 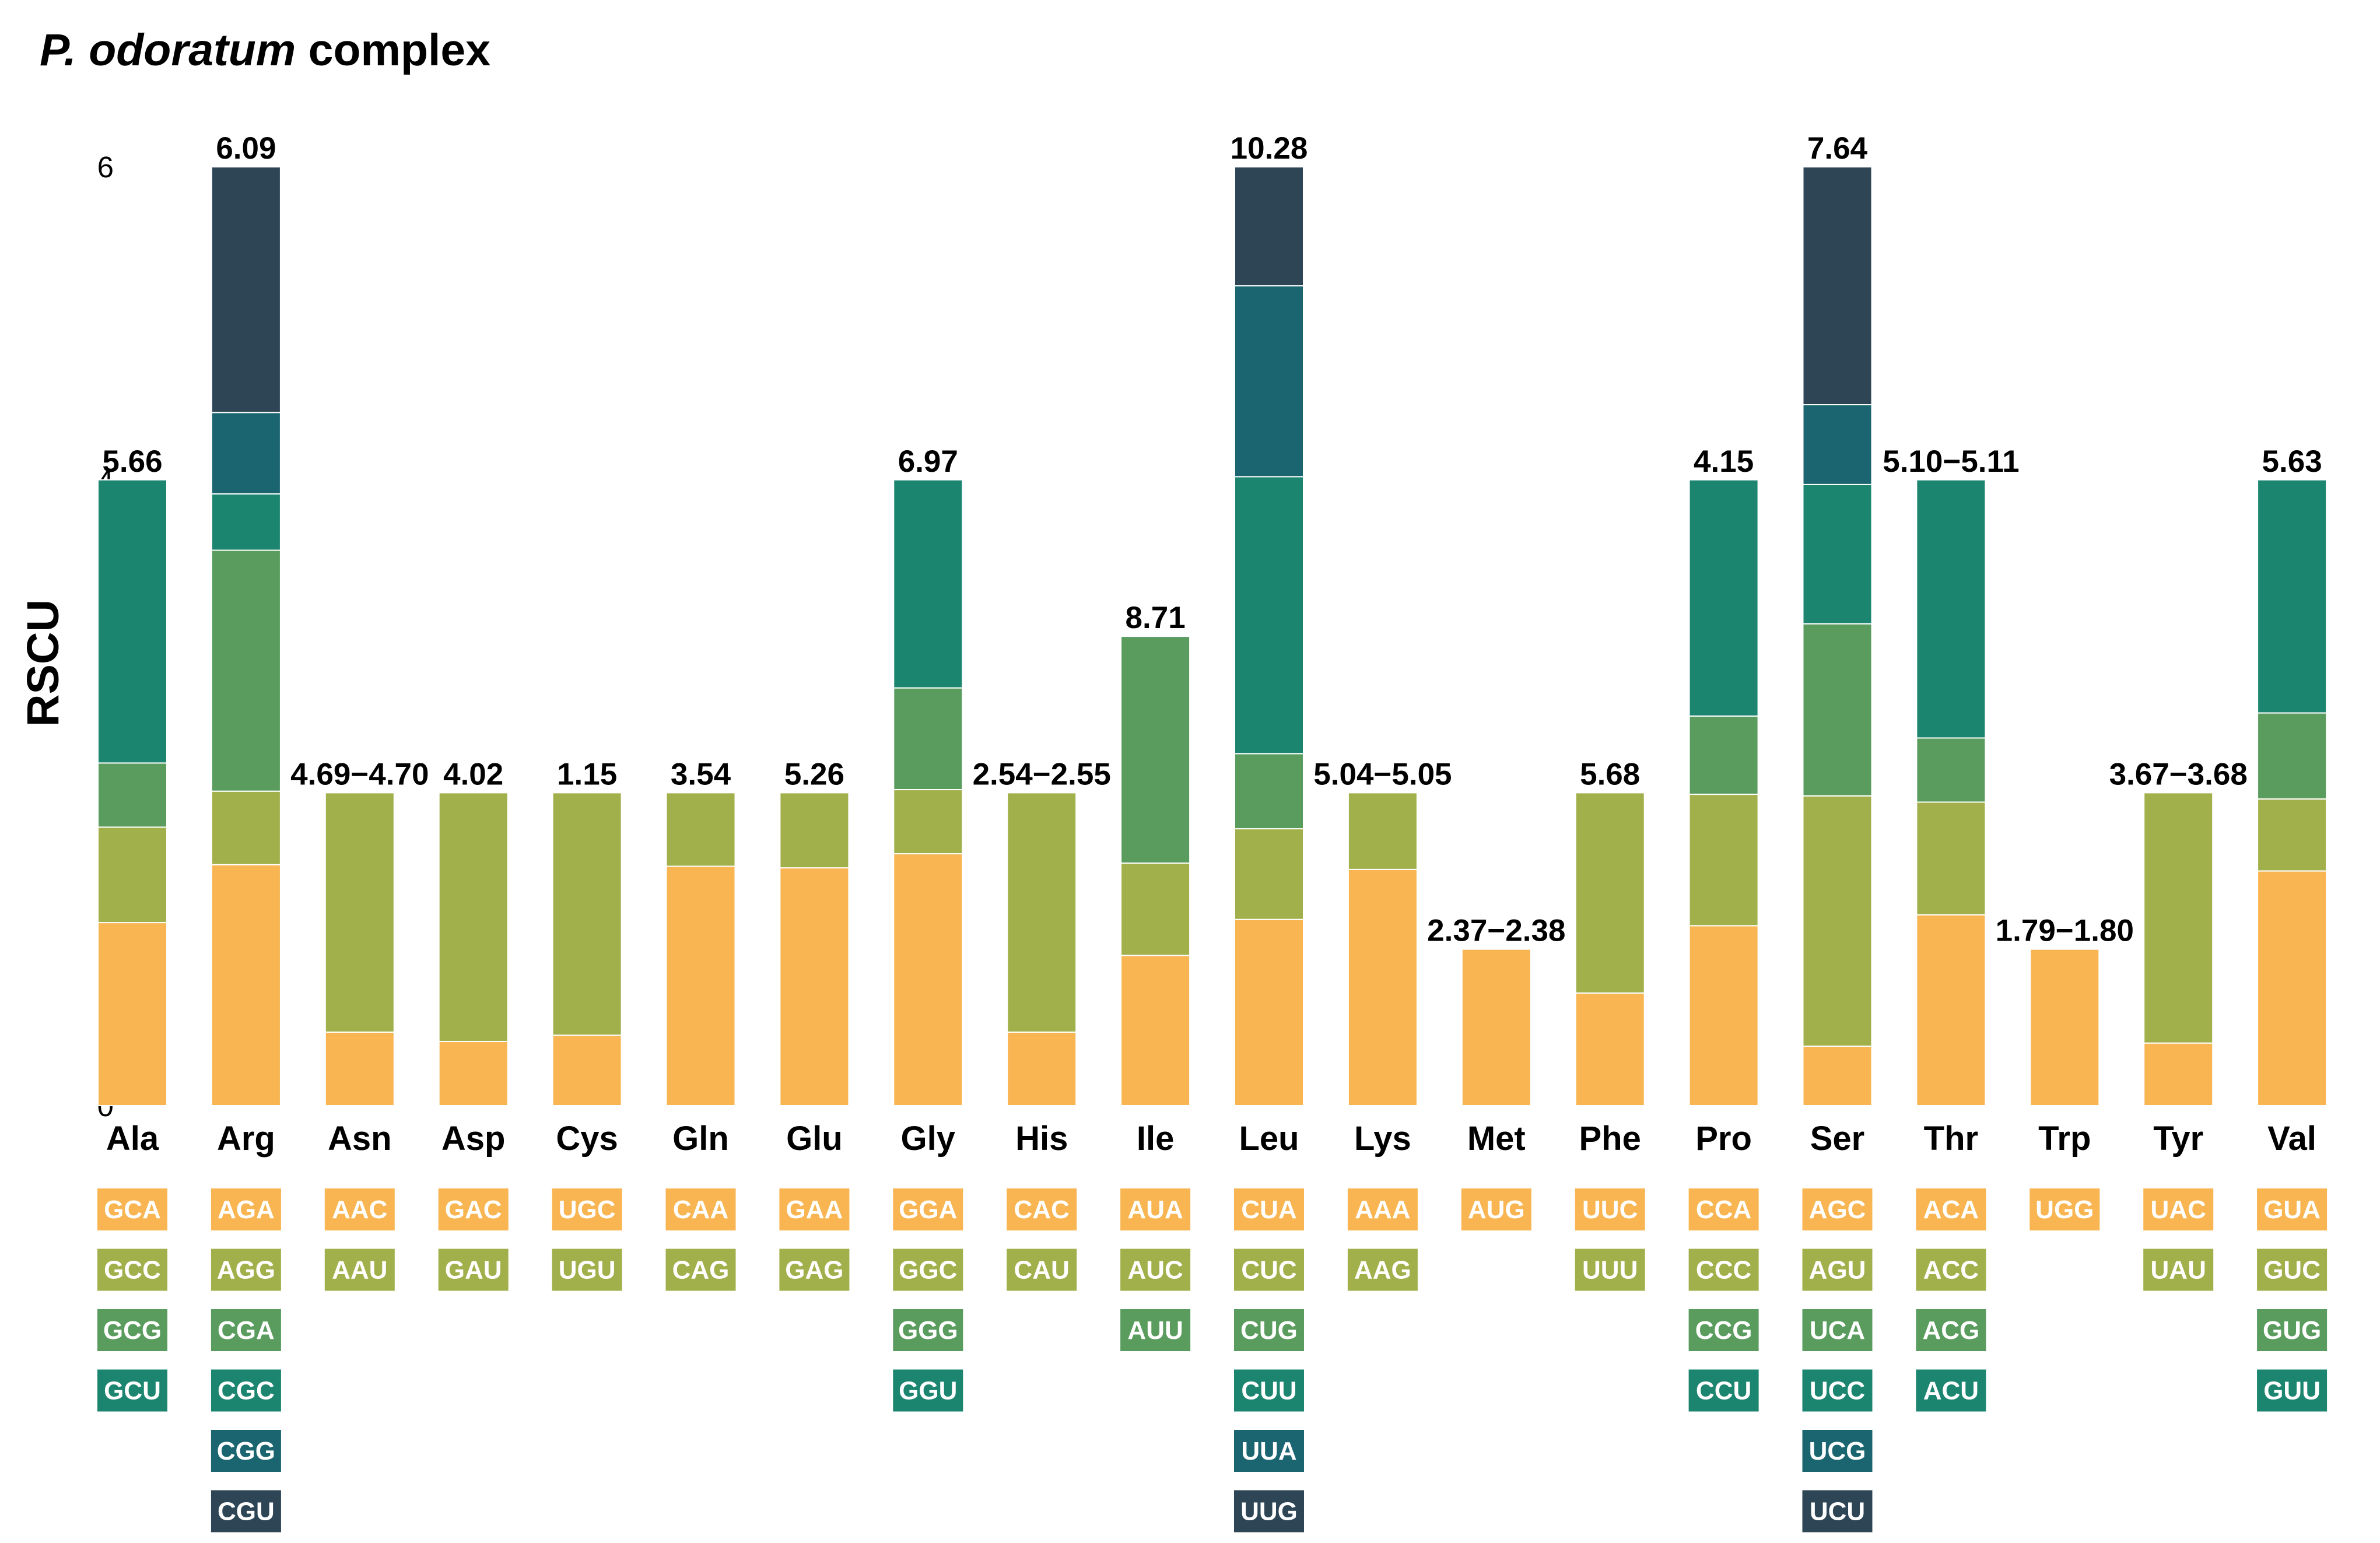 I want to click on bar-segment-arg-cgg, so click(x=246, y=453).